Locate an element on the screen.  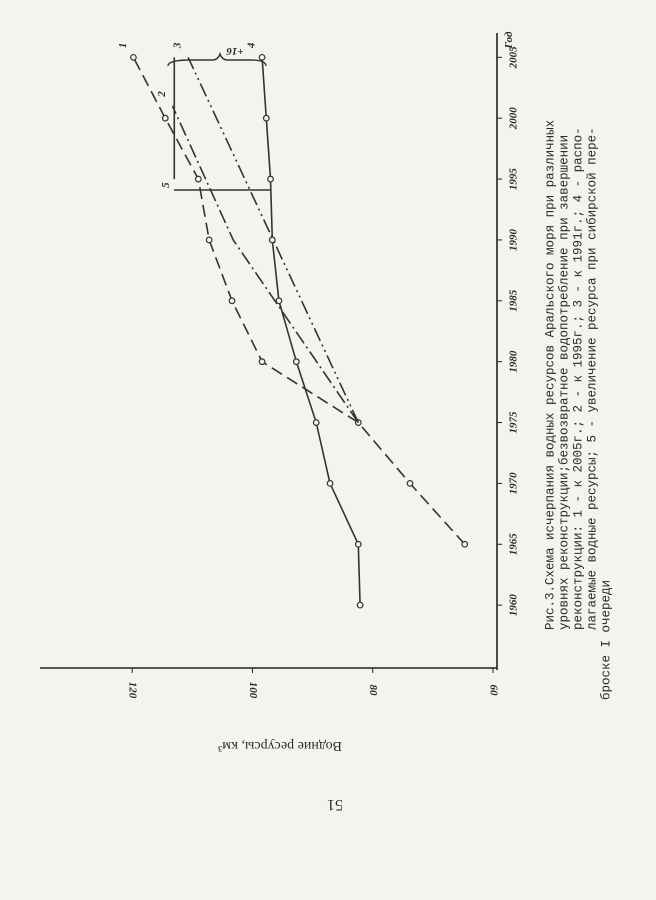
legend-label: 1 is located at coordinates (123, 46).